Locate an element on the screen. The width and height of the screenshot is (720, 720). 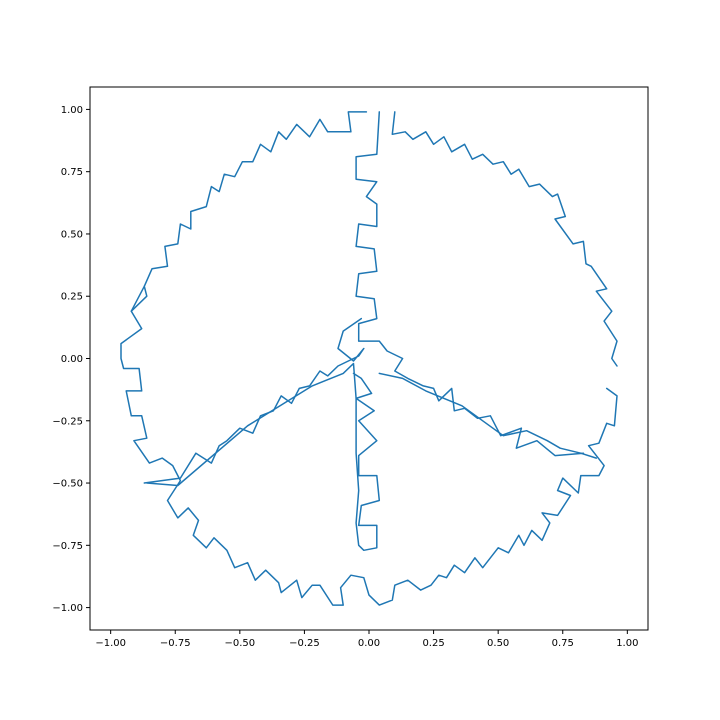
y-tick-label: 0.00 is located at coordinates (72, 359).